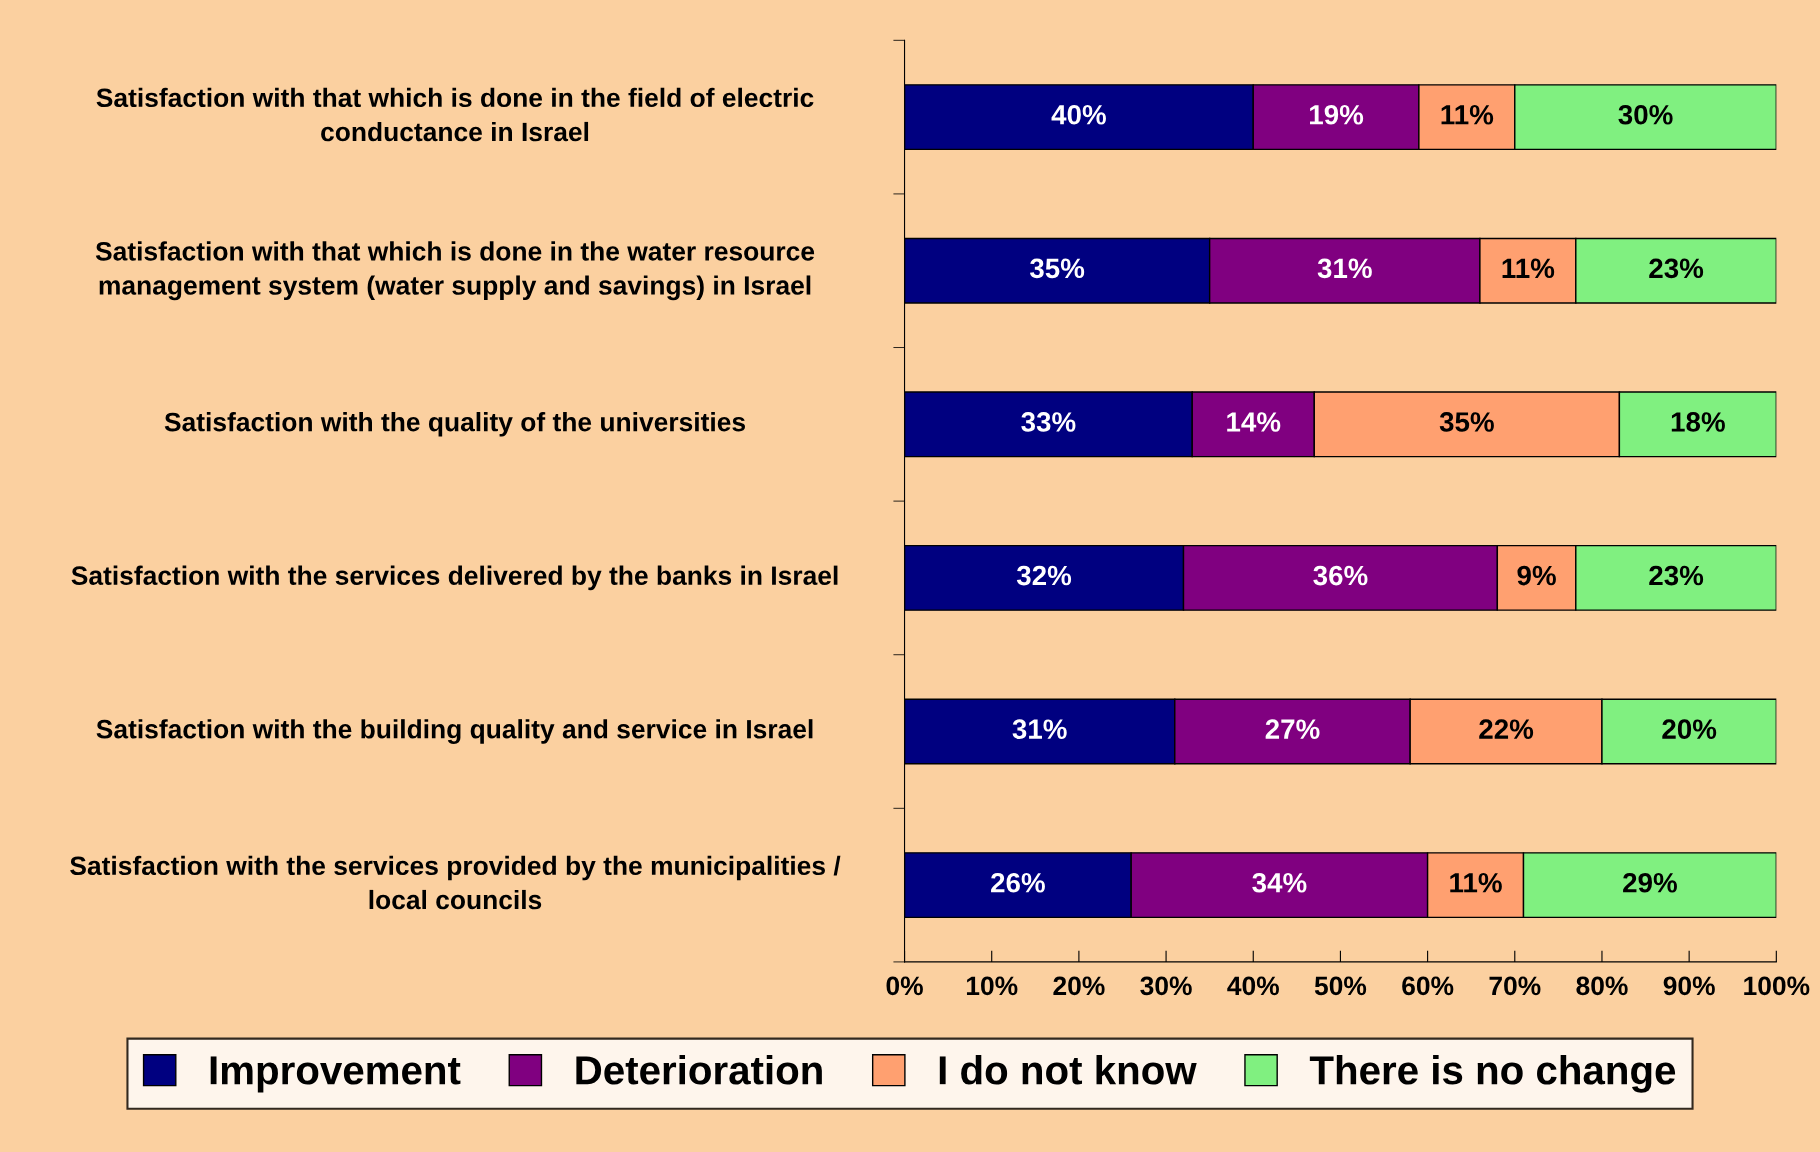  What do you see at coordinates (1698, 422) in the screenshot?
I see `data-label: 18%` at bounding box center [1698, 422].